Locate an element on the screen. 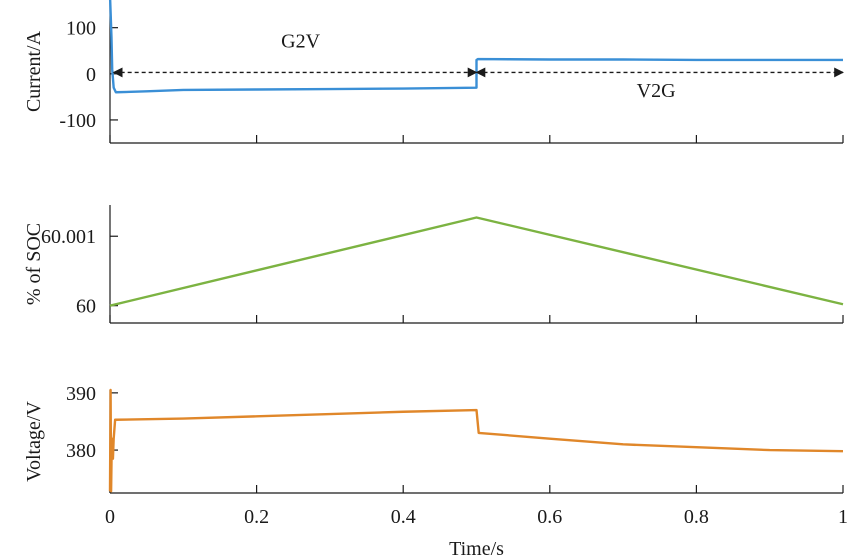 The height and width of the screenshot is (560, 851). y-axis-label: Voltage/V is located at coordinates (34, 441).